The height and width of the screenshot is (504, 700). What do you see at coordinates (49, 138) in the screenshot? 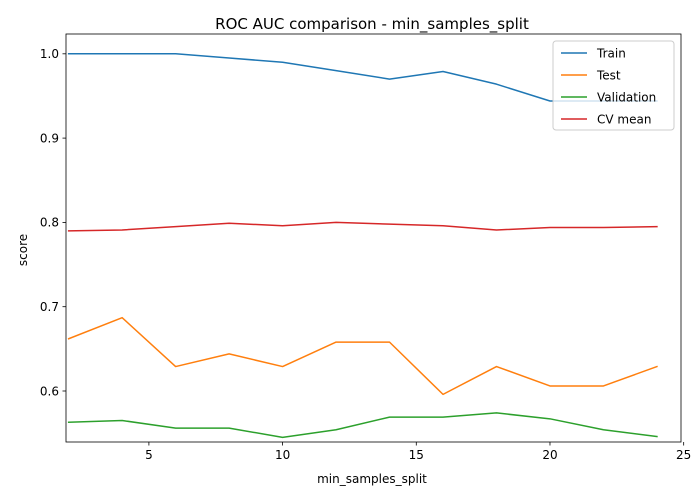
I see `y-tick-label: 0.9` at bounding box center [49, 138].